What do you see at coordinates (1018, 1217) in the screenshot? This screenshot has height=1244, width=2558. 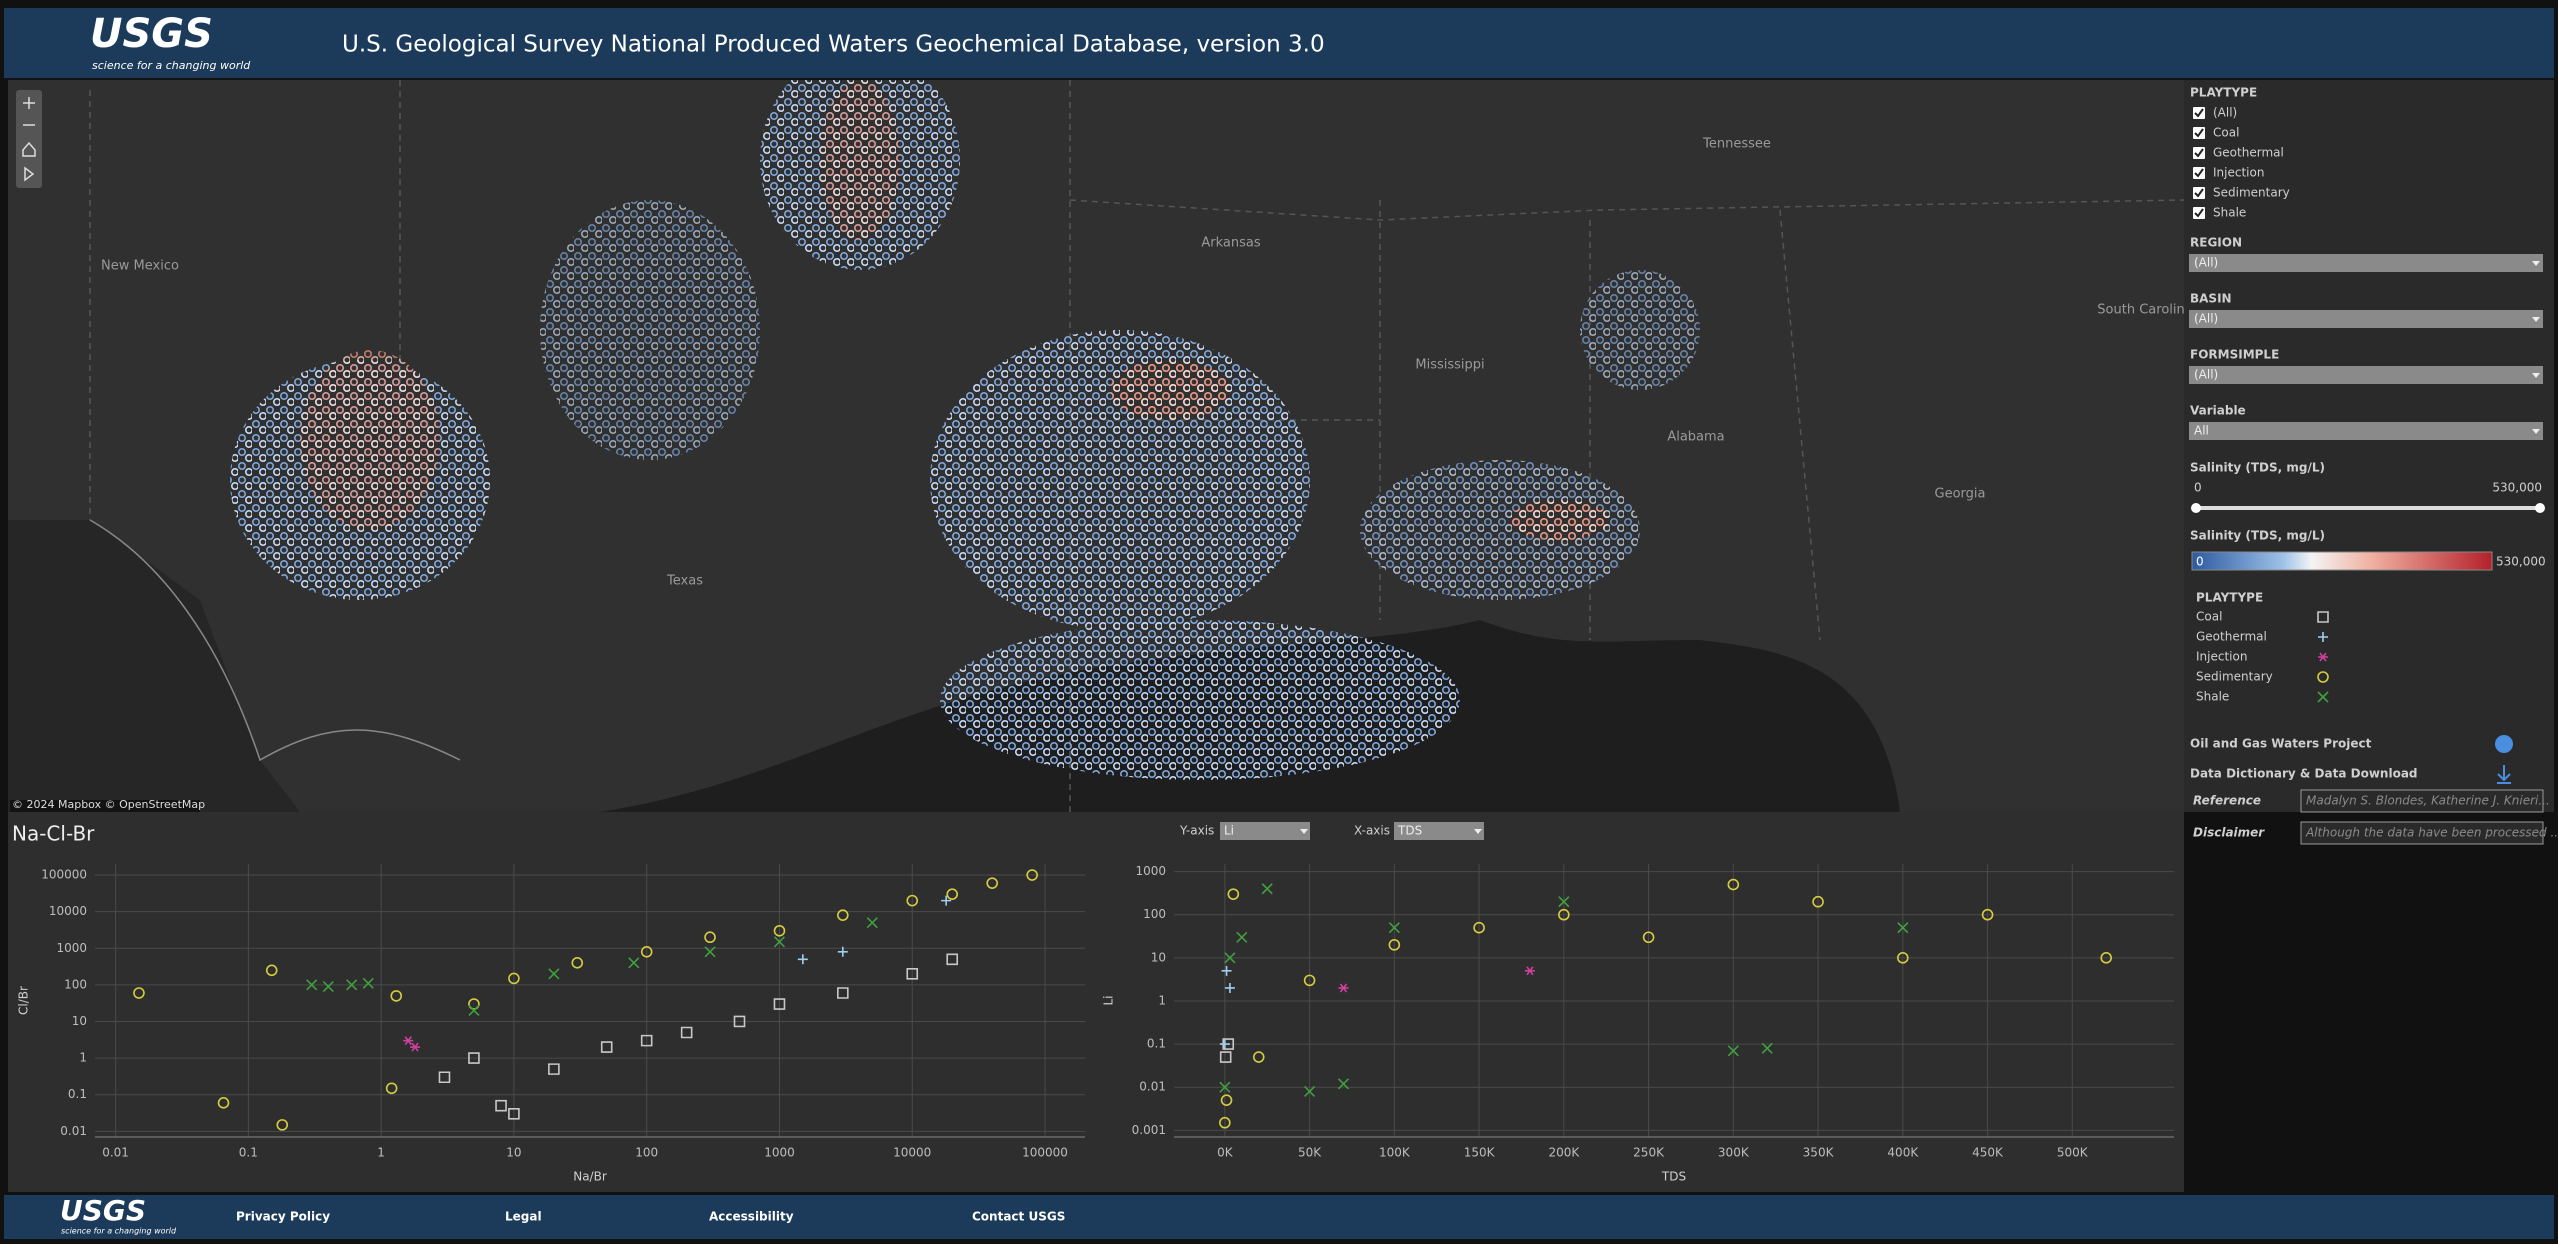 I see `footer-link: Contact USGS` at bounding box center [1018, 1217].